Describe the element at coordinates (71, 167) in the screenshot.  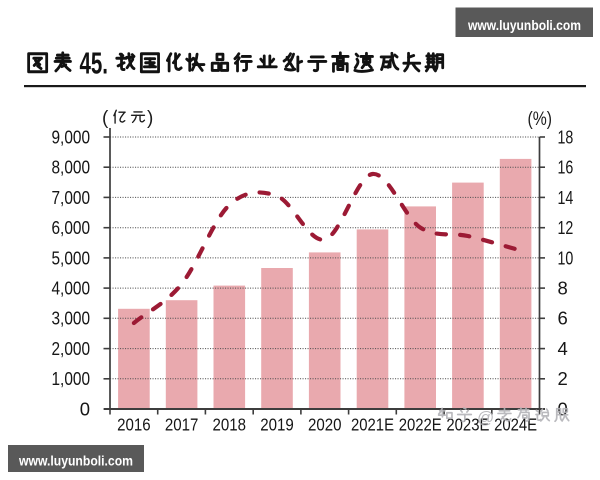
I see `svg-text: 8,000` at that location.